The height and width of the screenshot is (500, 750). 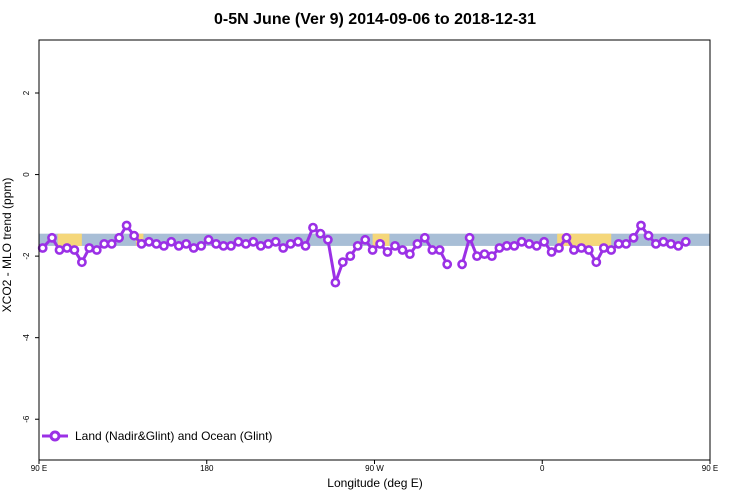 What do you see at coordinates (69, 239) in the screenshot?
I see `land-band-segment` at bounding box center [69, 239].